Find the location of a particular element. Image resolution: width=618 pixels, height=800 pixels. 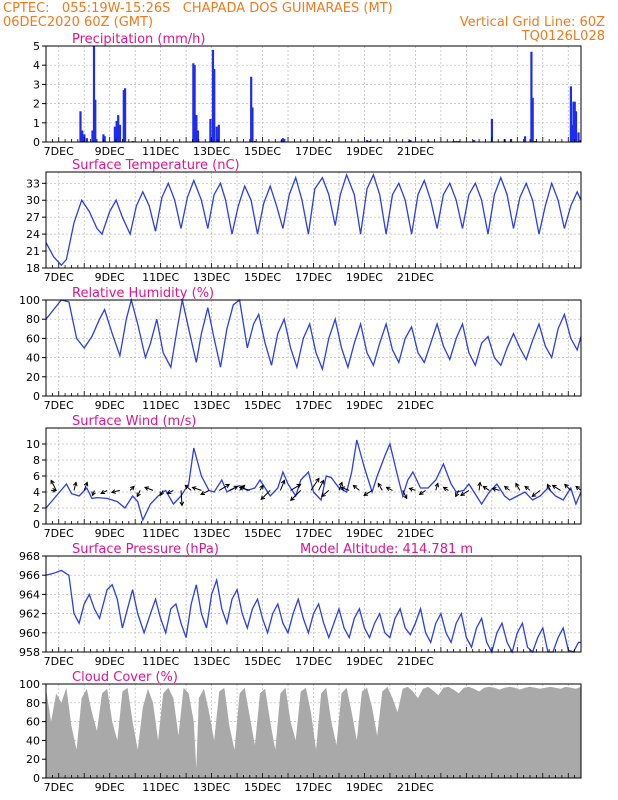

pressure-ytick-label: 968 is located at coordinates (29, 556).